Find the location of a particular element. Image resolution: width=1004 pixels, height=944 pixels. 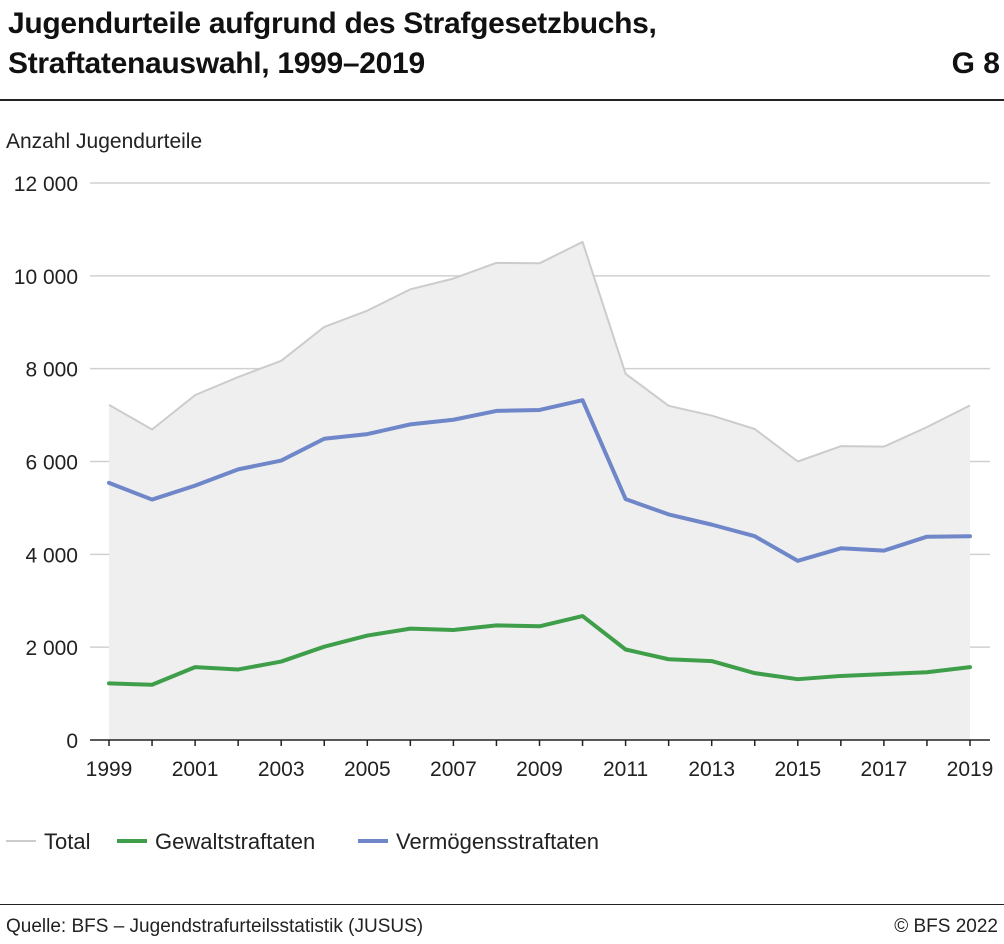

y-axis-ticks: 0 2 000 4 000 6 000 8 000 10 000 12 000 is located at coordinates (46, 463).